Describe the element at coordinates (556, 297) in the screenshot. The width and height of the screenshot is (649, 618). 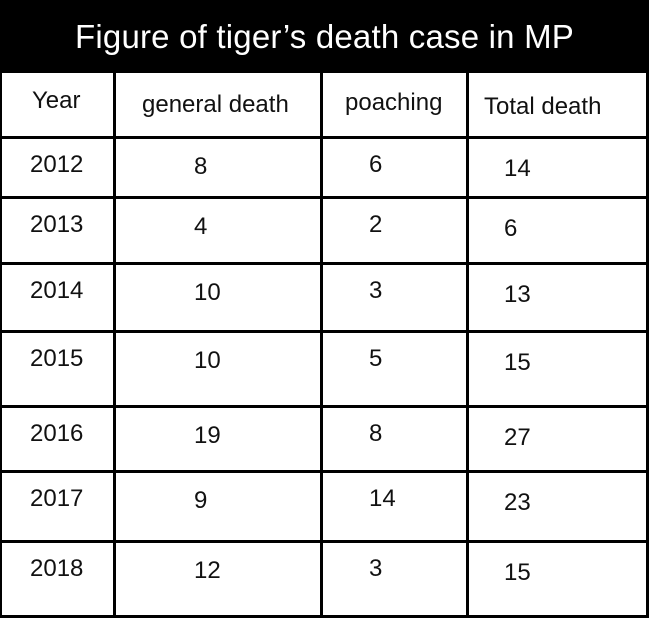
I see `table-cell: 13` at that location.